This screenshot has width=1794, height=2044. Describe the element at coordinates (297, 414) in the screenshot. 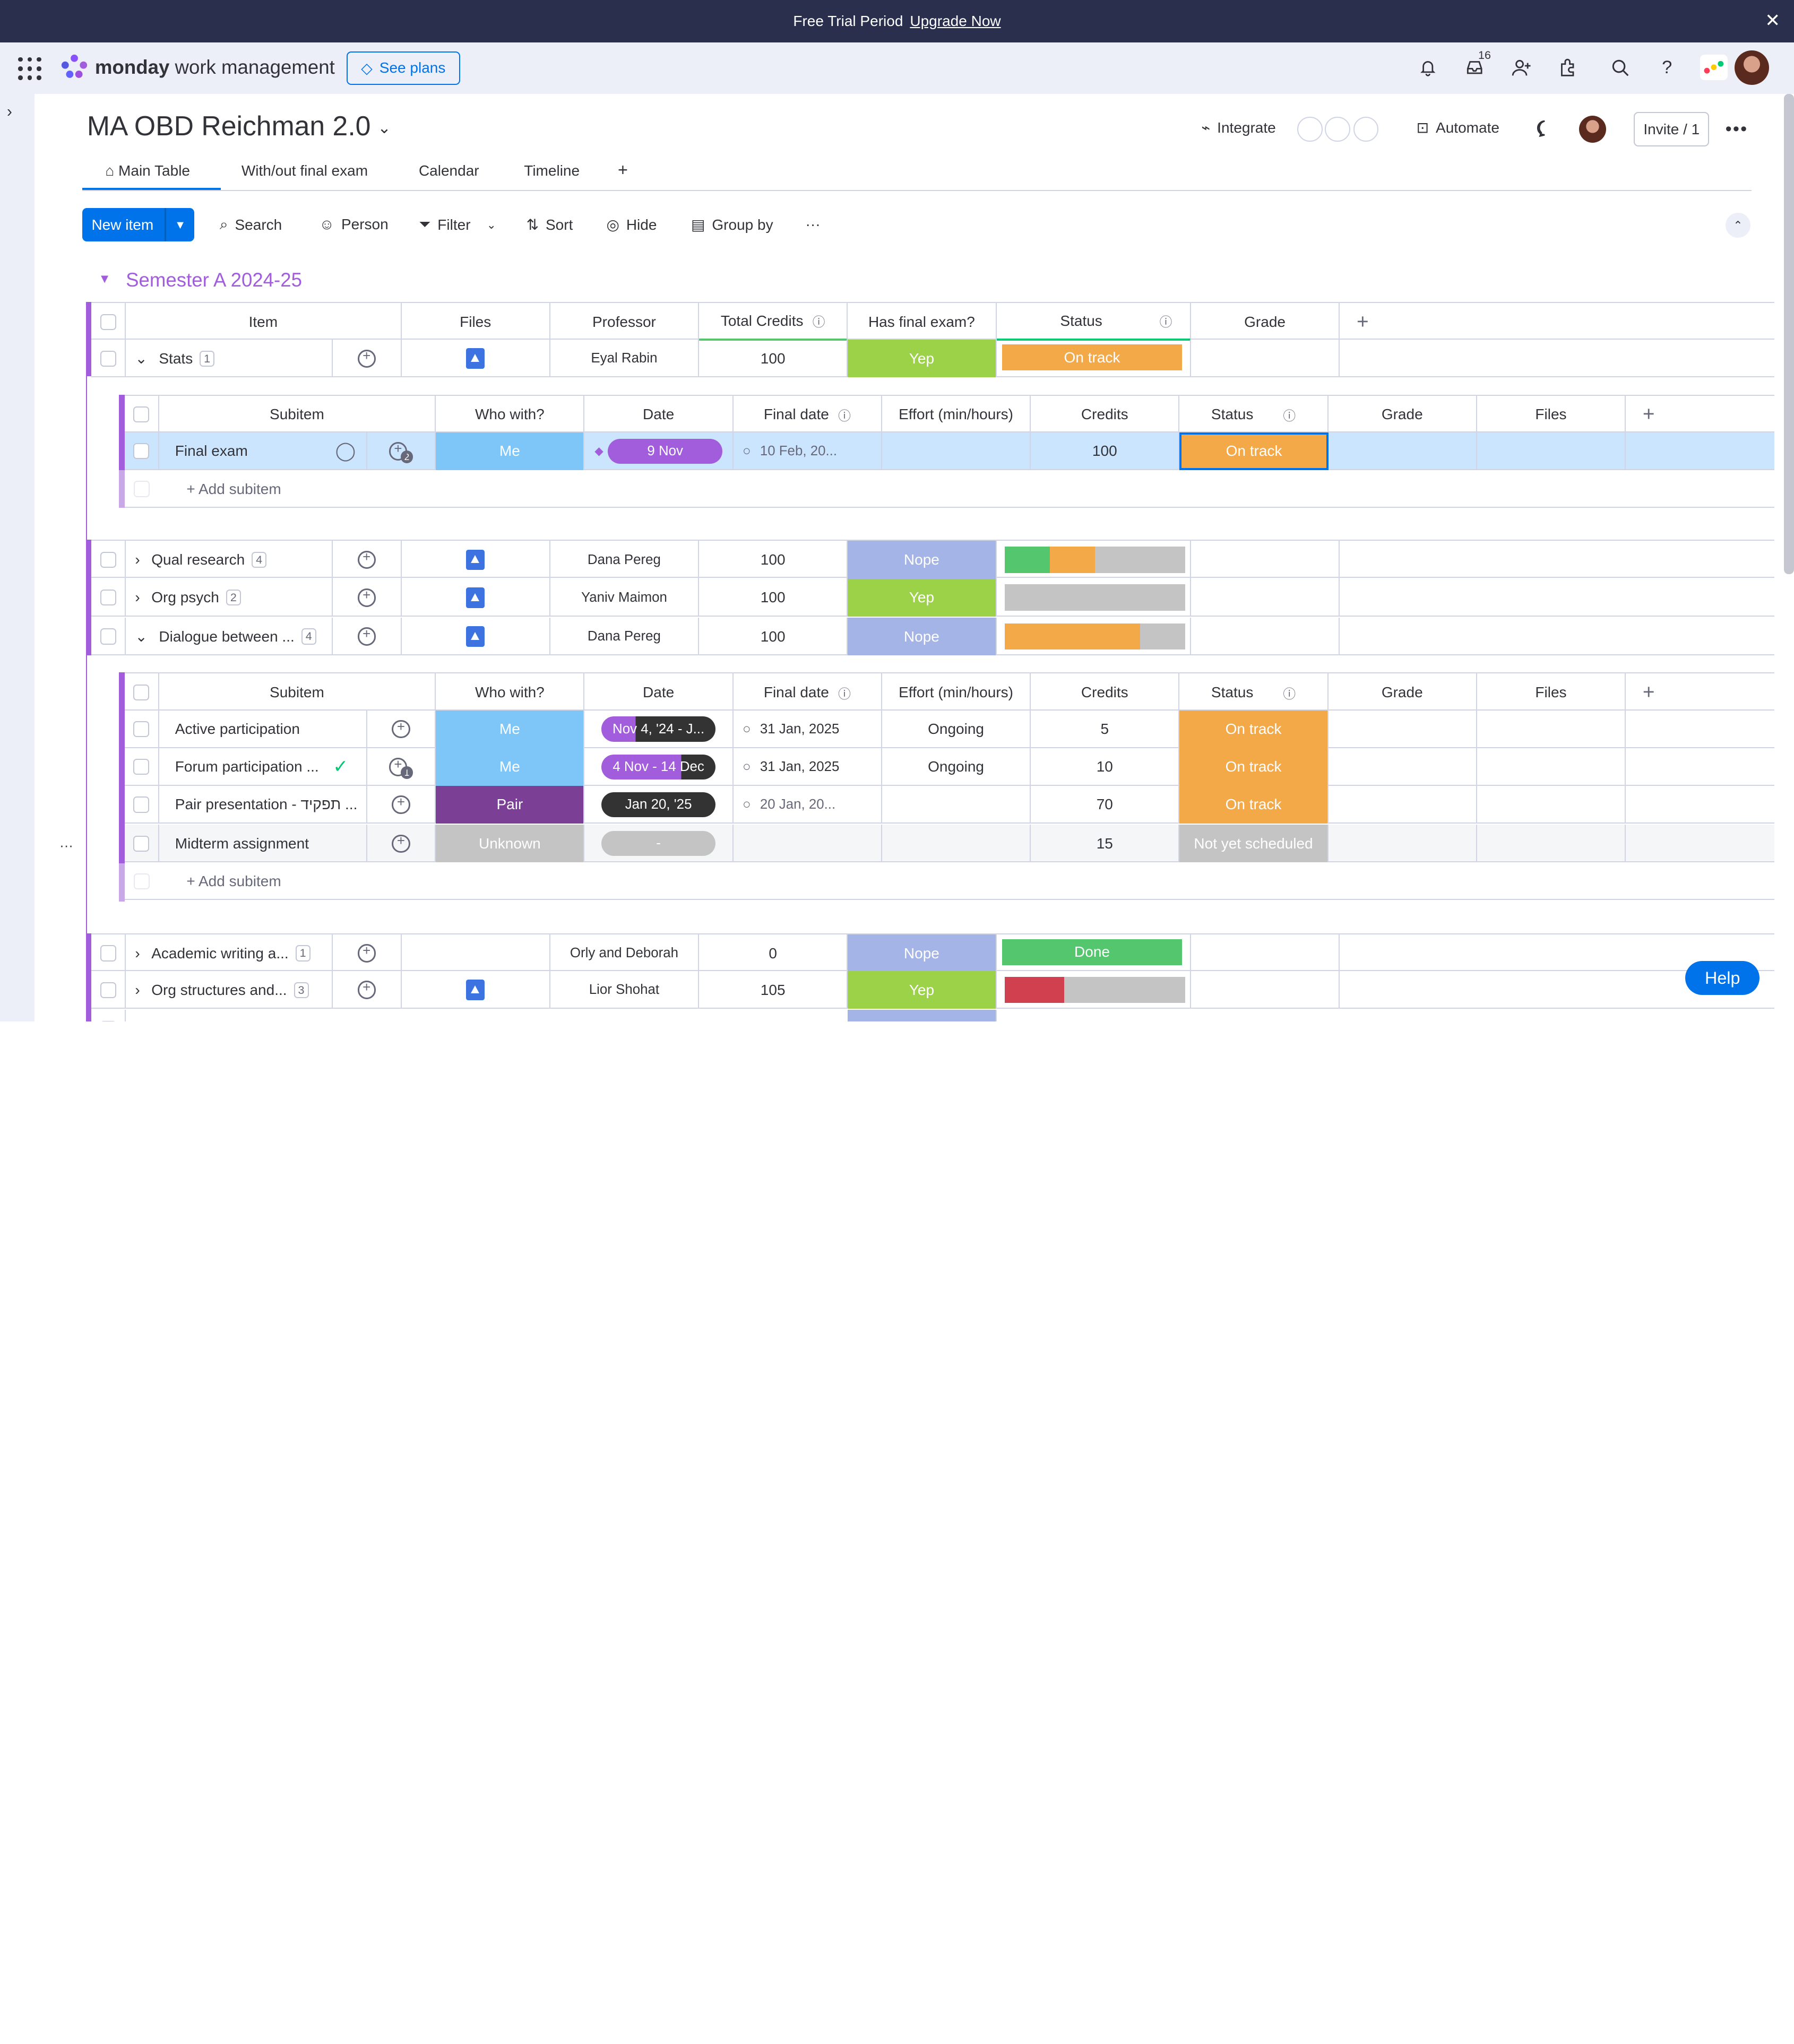

I see `col-subitem: Subitem` at that location.